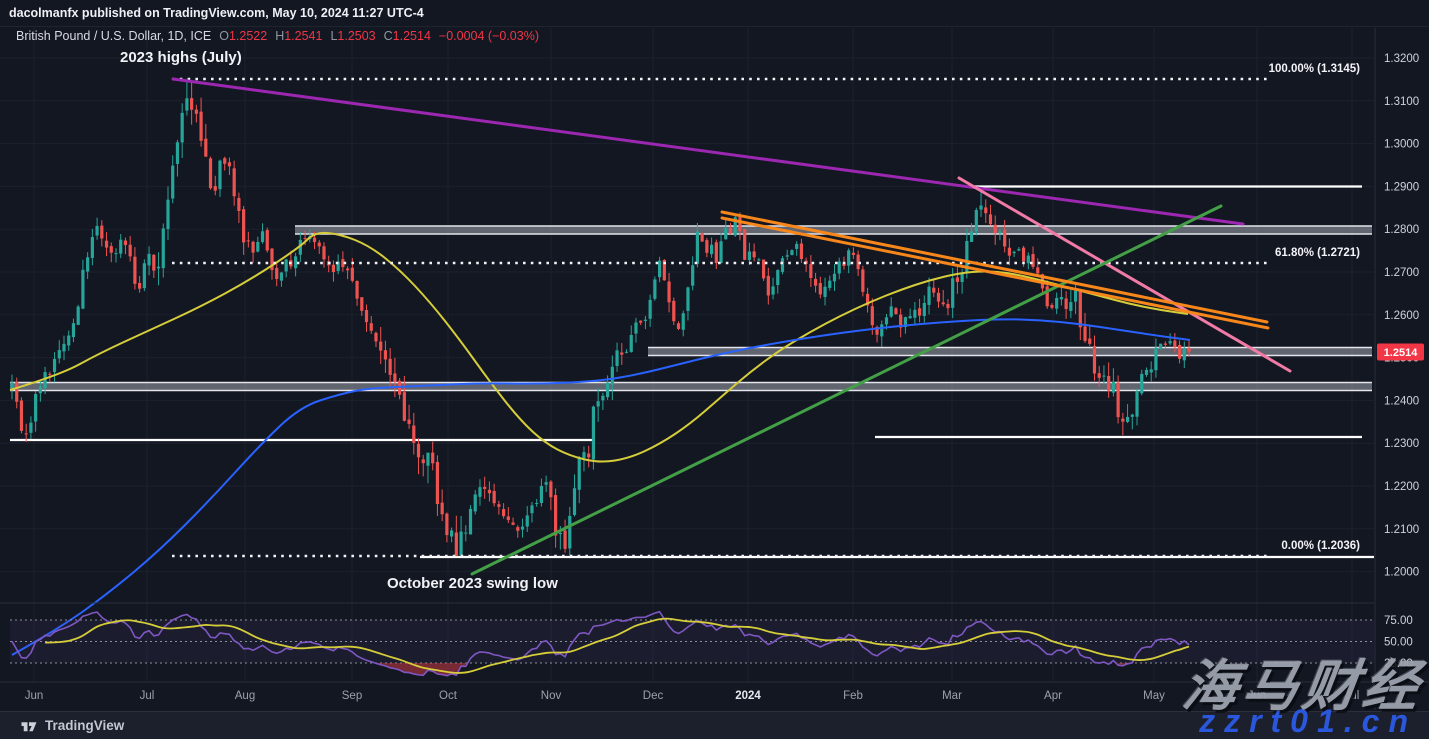  I want to click on time-axis-label: Feb, so click(853, 696).